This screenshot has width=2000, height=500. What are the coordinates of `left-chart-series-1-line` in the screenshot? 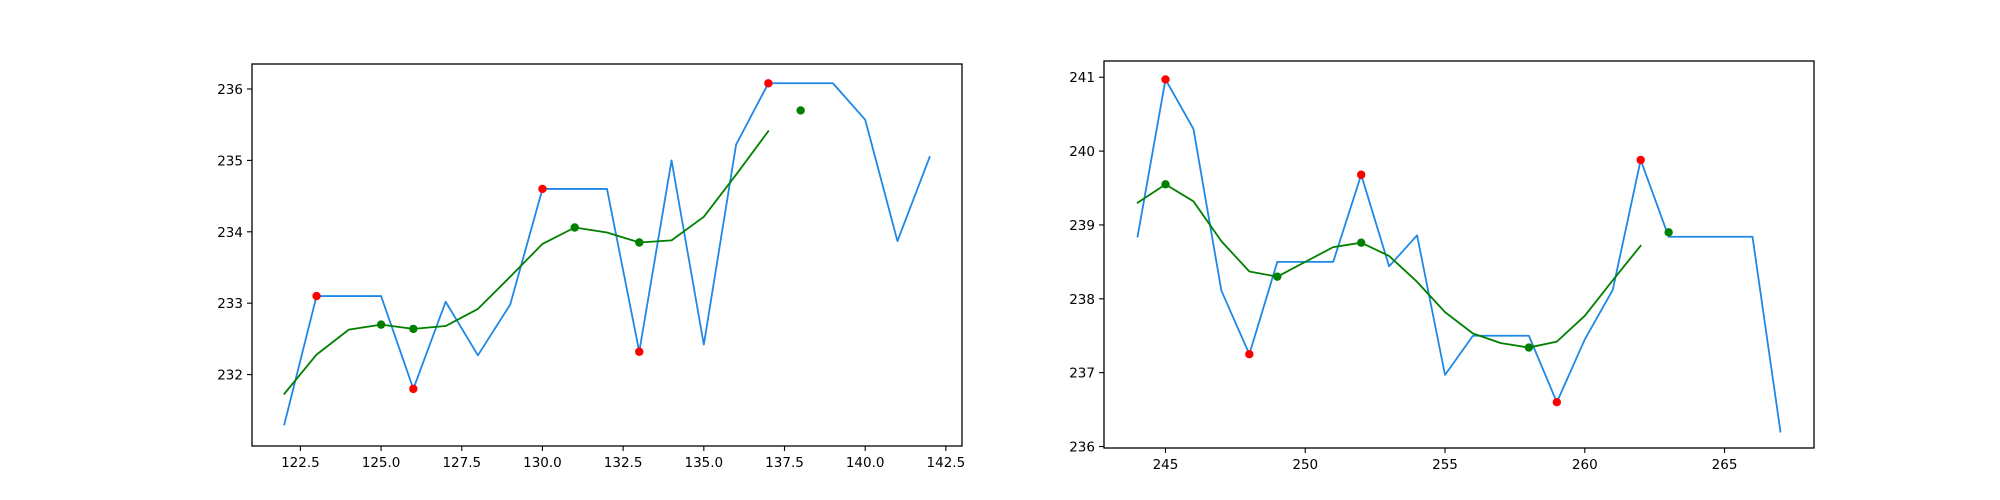 It's located at (526, 262).